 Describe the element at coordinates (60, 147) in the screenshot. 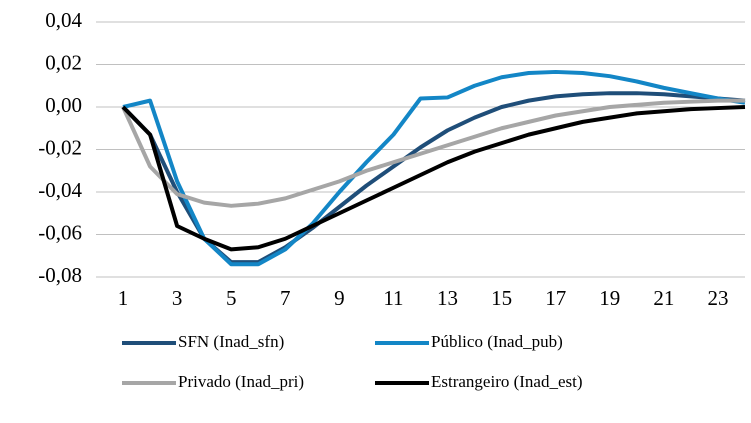

I see `y-tick-label: -0,02` at that location.